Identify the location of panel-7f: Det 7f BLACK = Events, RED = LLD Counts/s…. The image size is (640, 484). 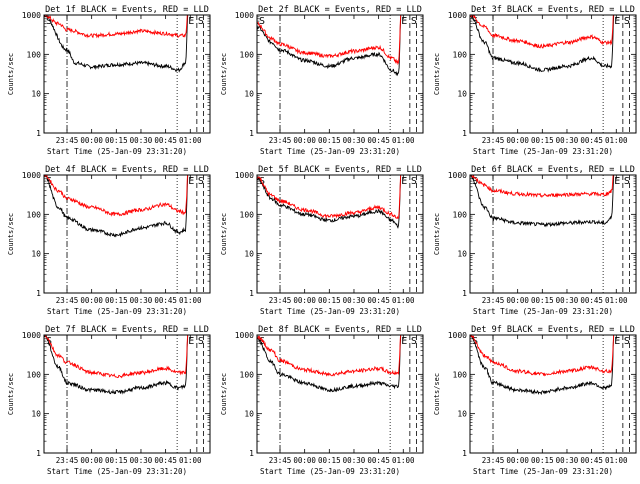
(109, 400).